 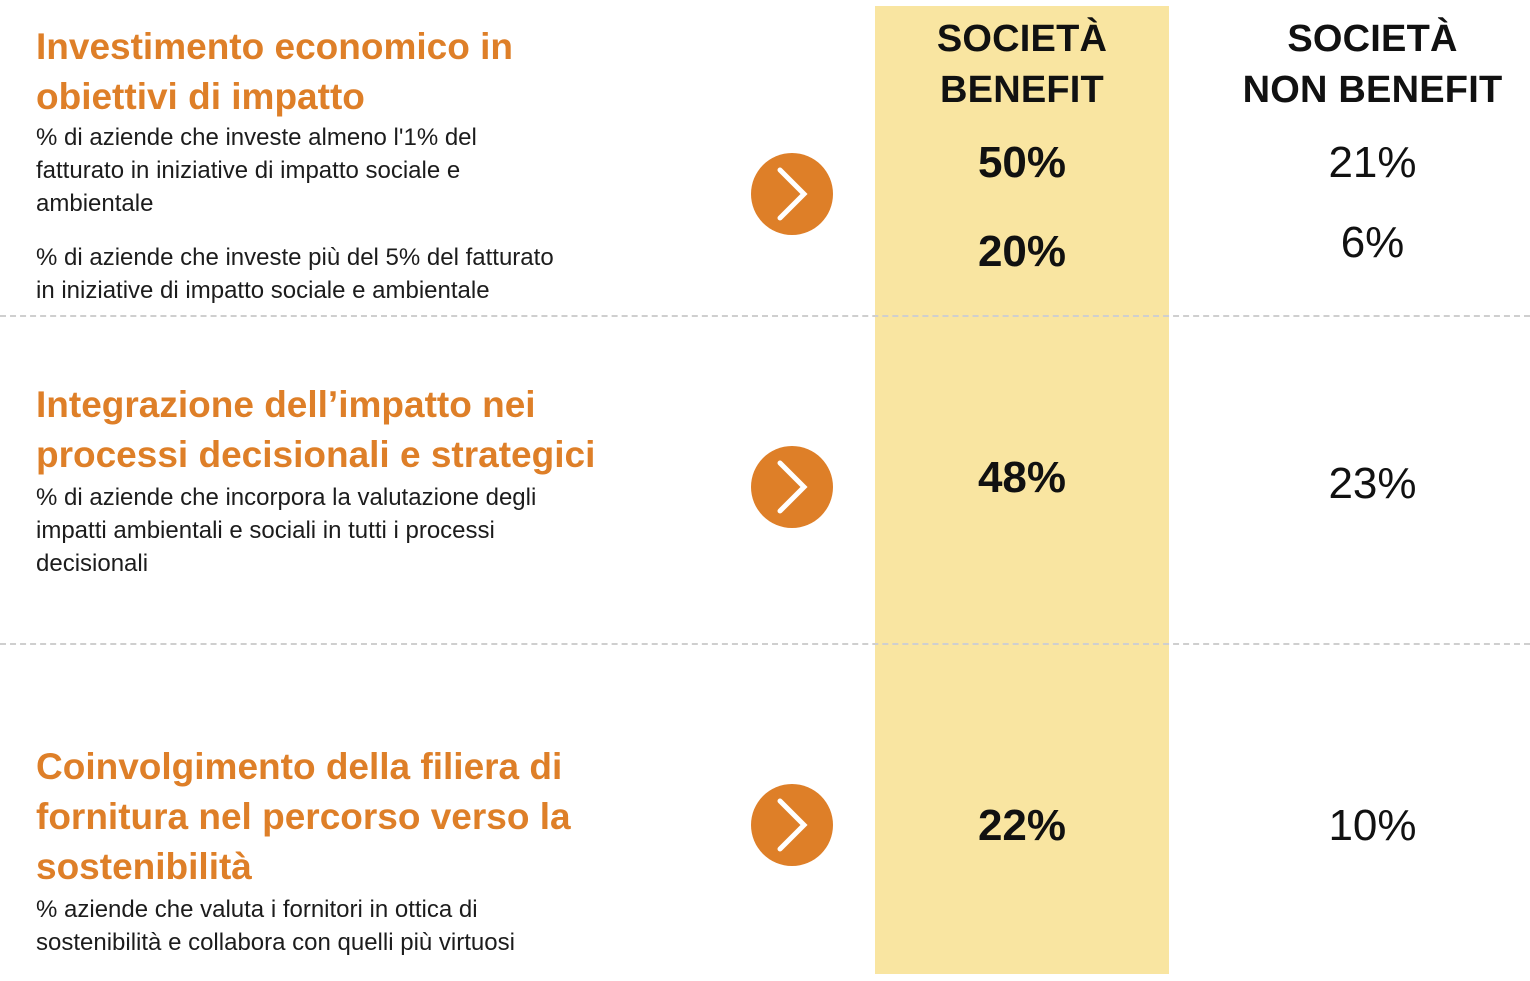 What do you see at coordinates (95, 203) in the screenshot?
I see `description-line: ambientale` at bounding box center [95, 203].